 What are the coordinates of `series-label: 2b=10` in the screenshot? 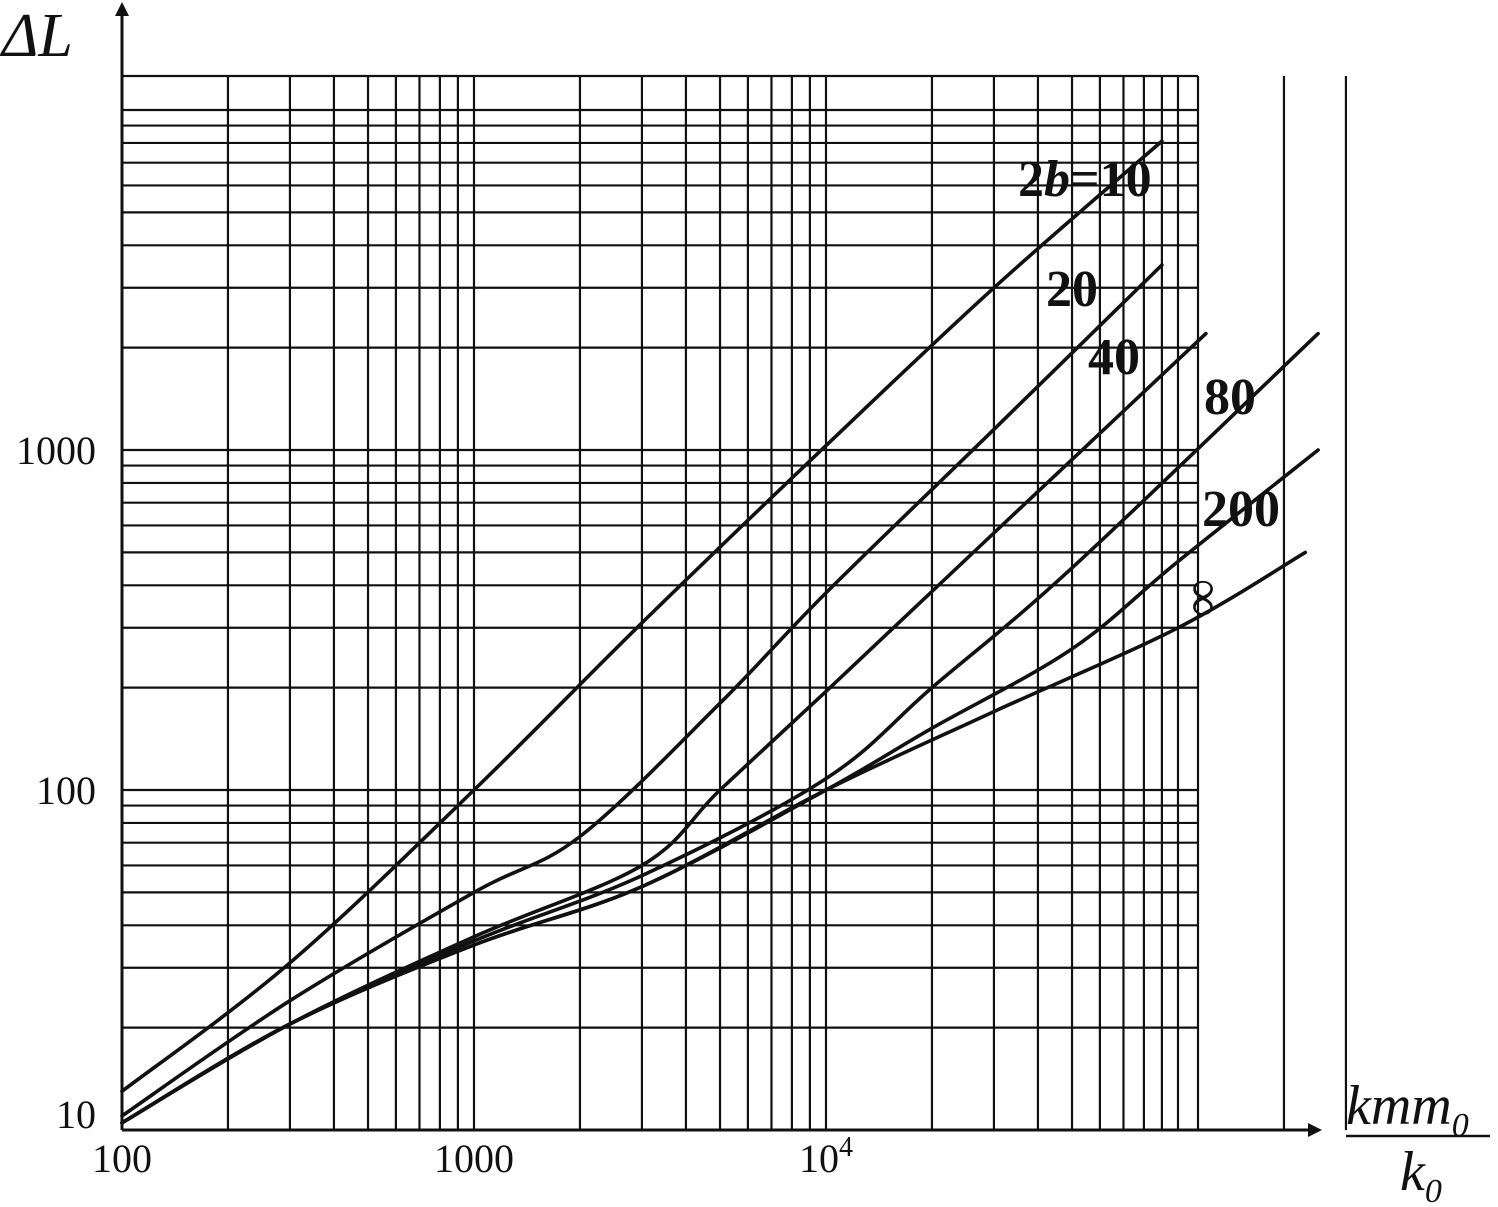 It's located at (1085, 179).